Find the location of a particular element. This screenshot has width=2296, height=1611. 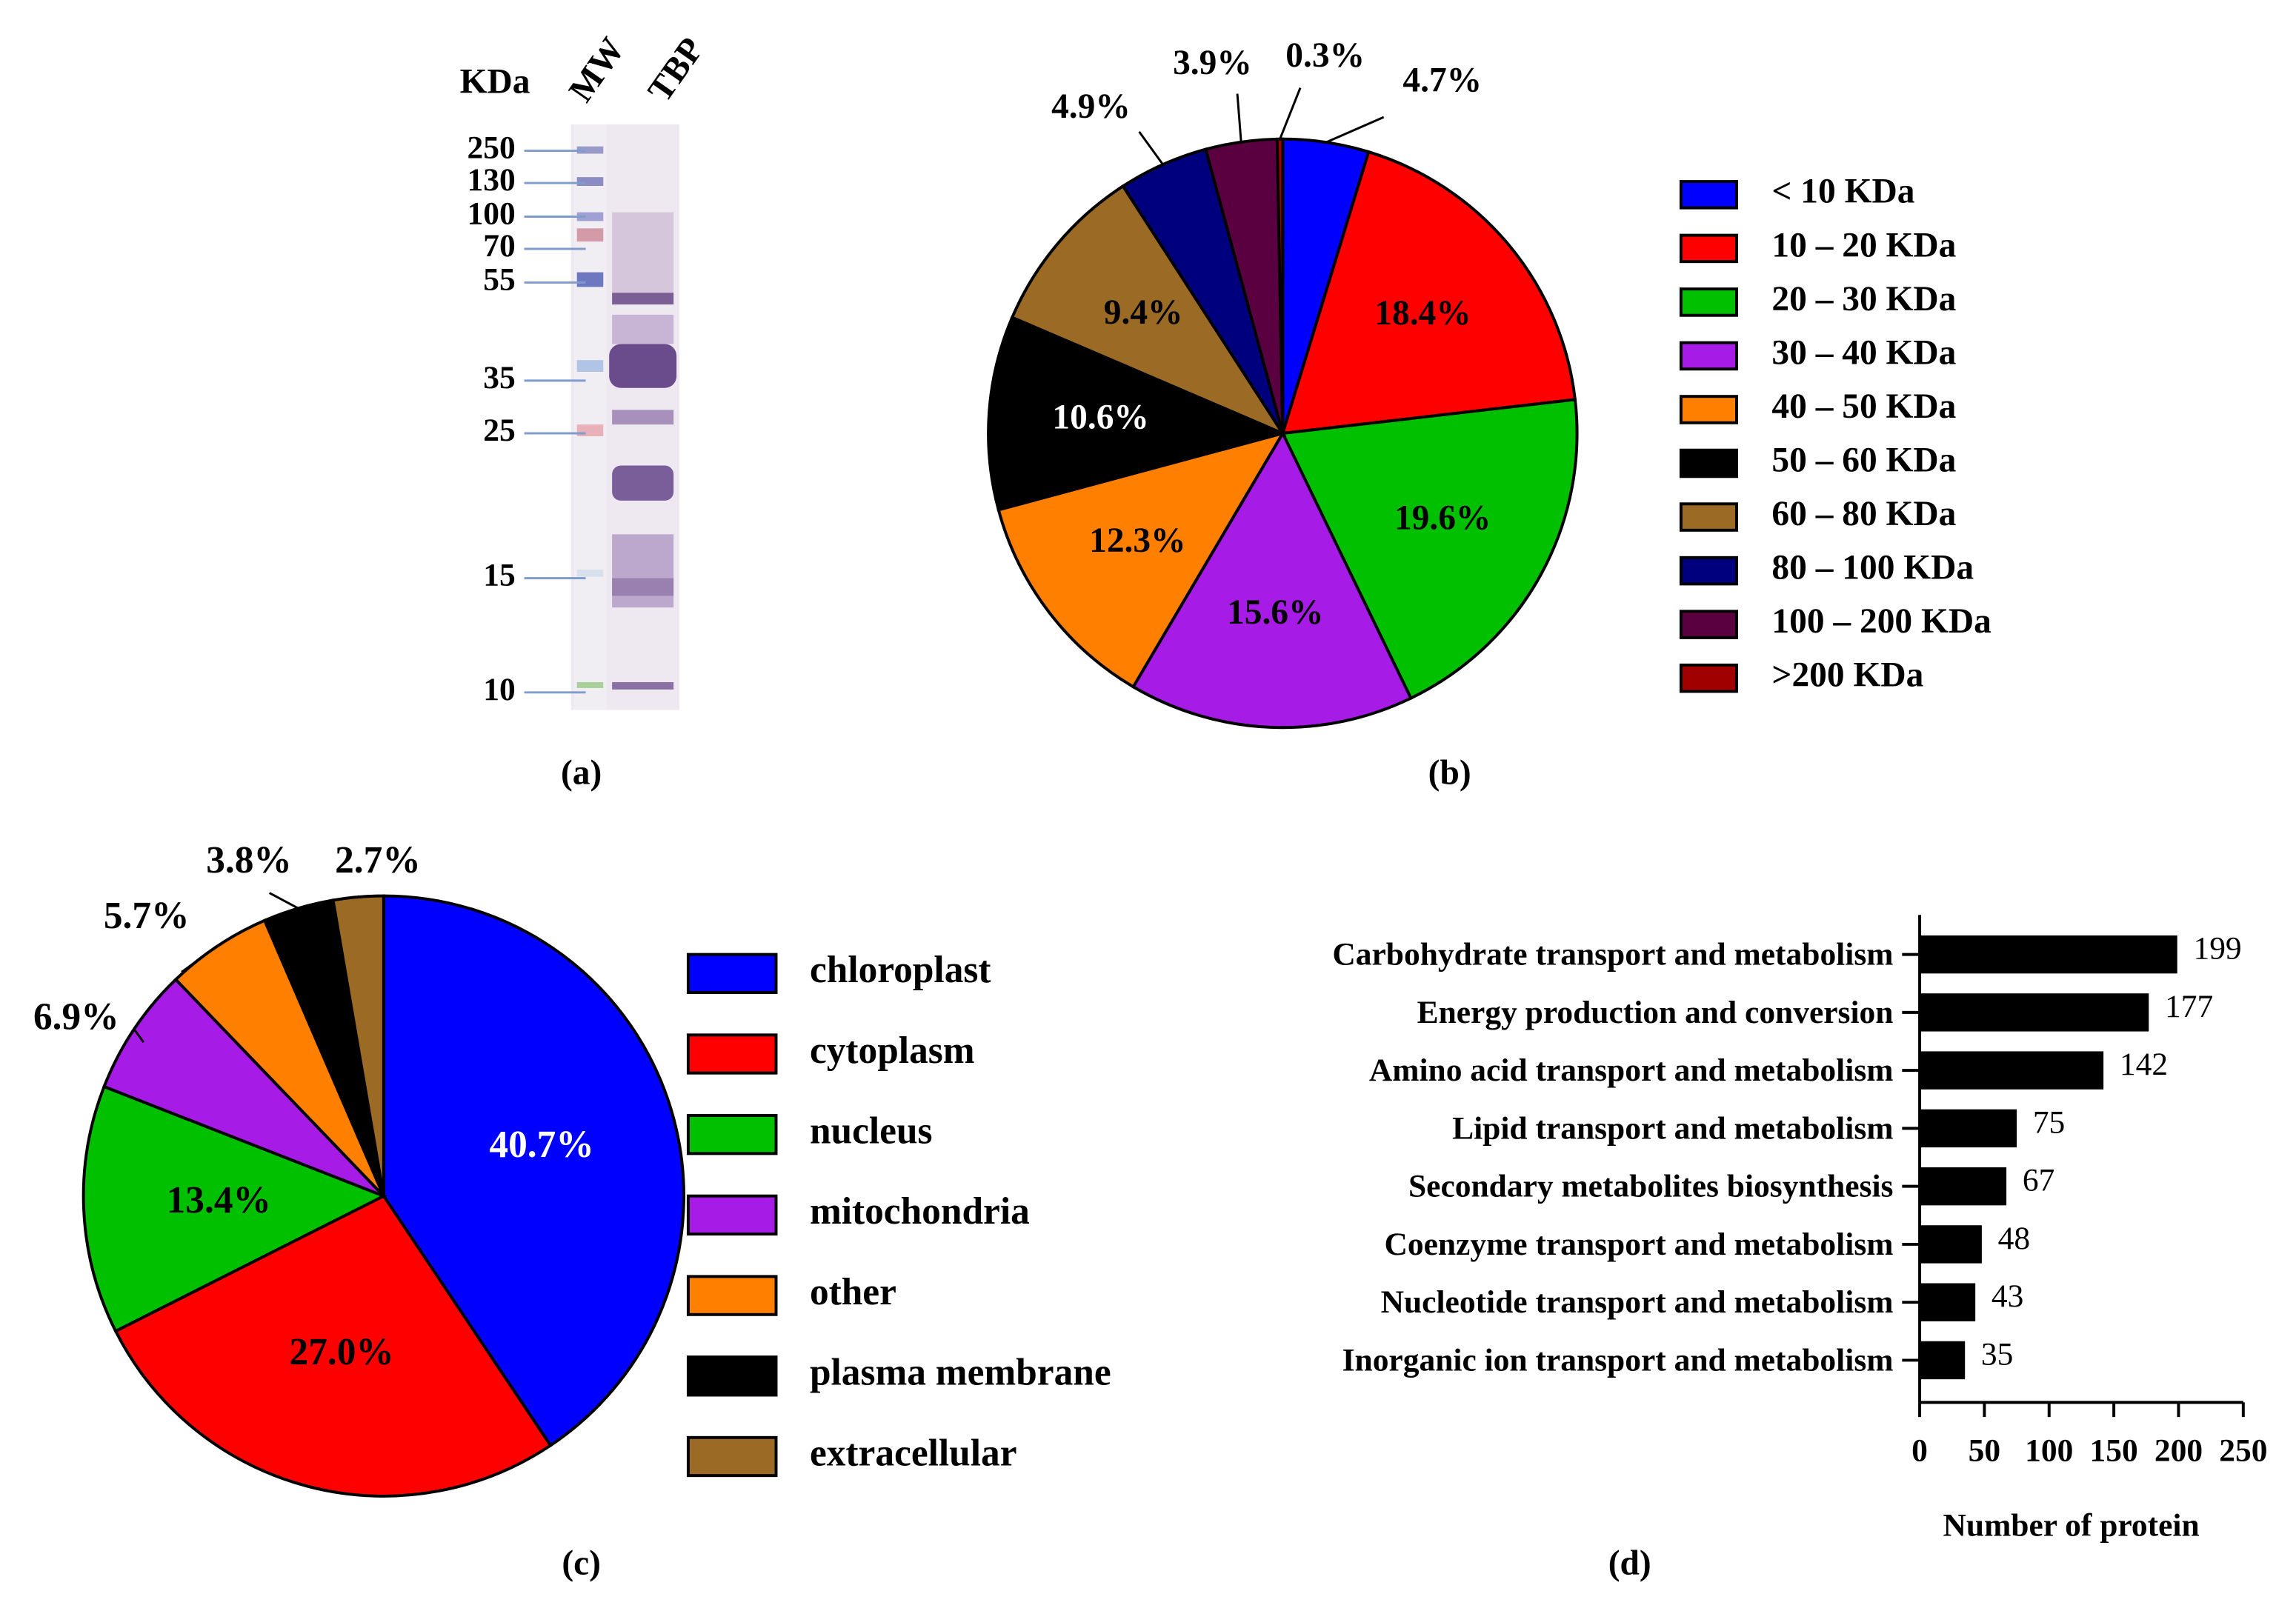

data-label: 35 is located at coordinates (1997, 1354).